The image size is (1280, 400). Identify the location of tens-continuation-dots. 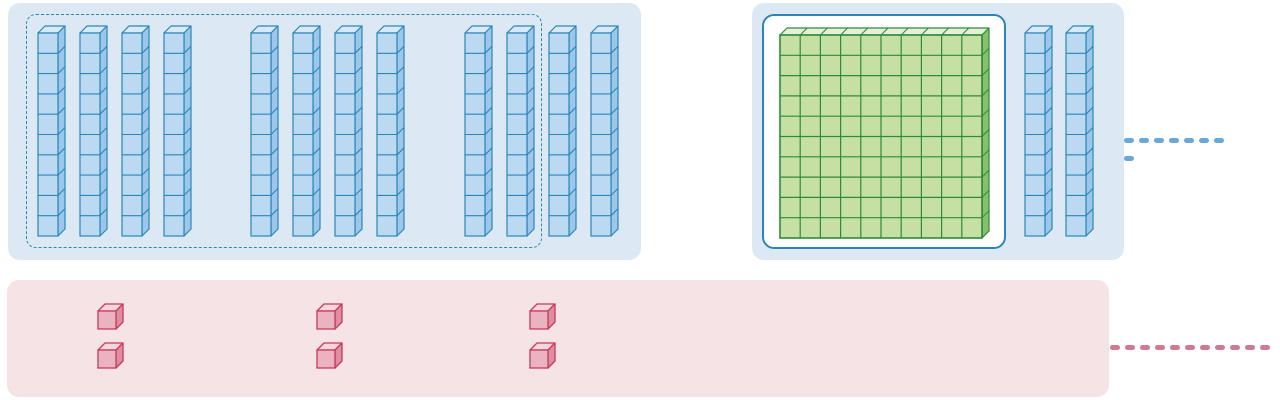
(1182, 145).